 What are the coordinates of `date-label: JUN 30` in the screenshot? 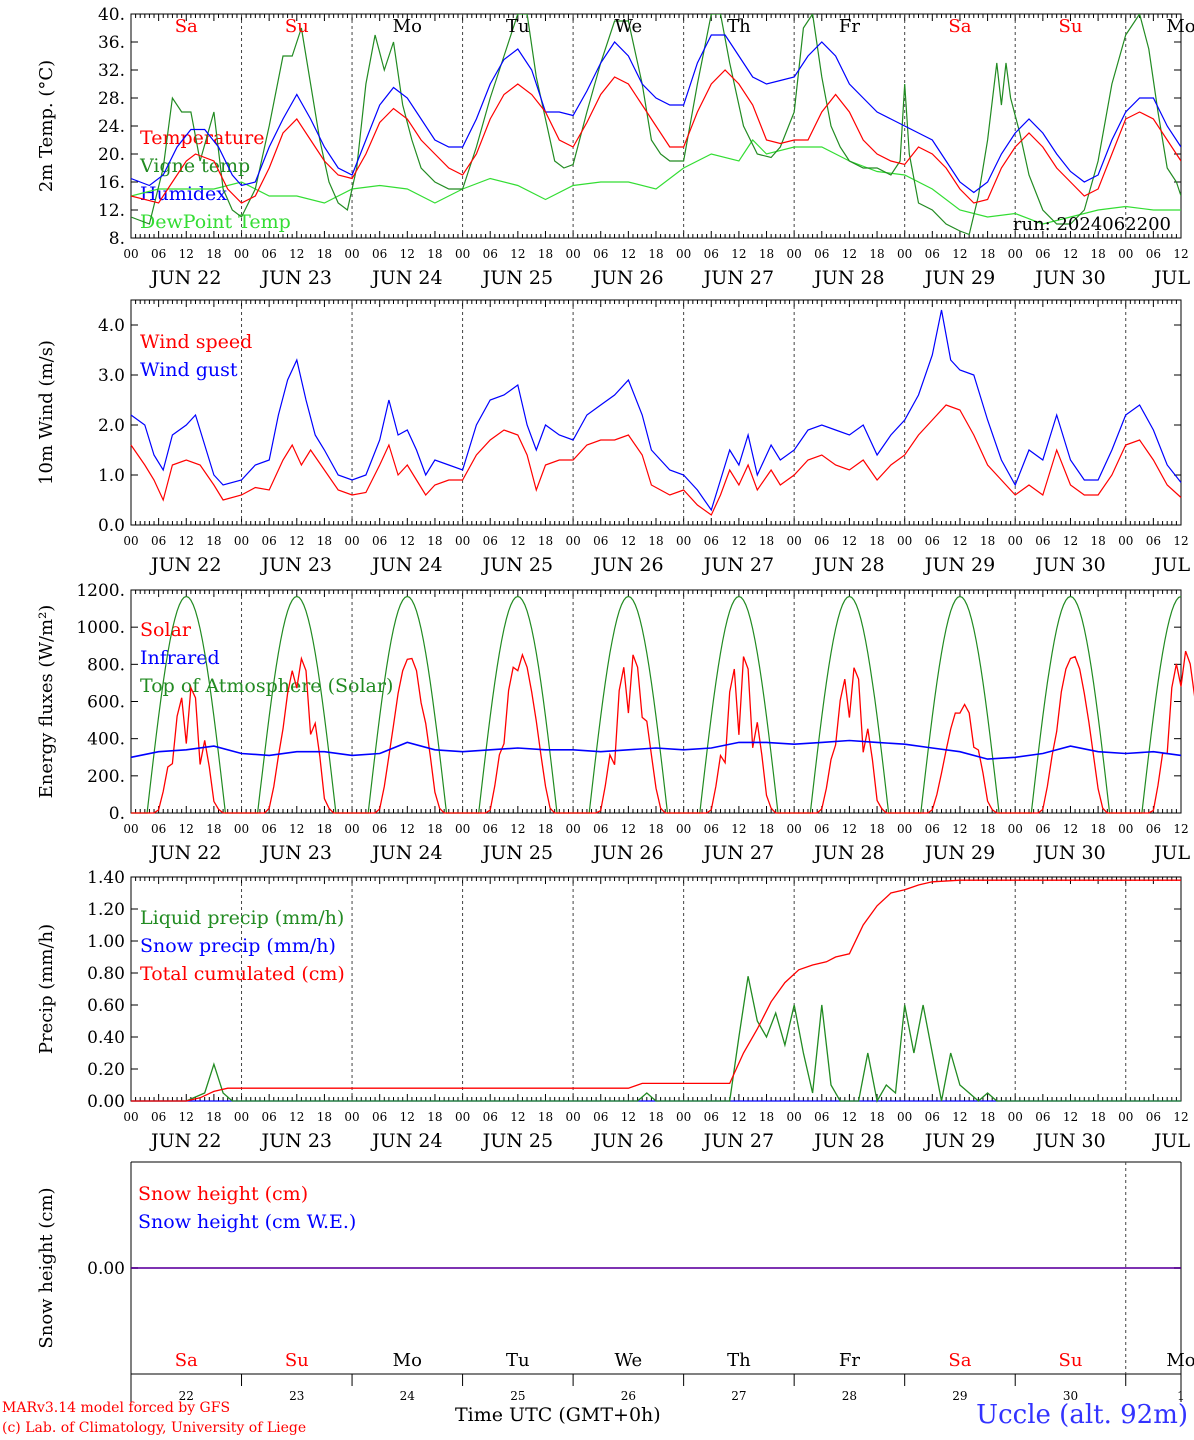 It's located at (1069, 278).